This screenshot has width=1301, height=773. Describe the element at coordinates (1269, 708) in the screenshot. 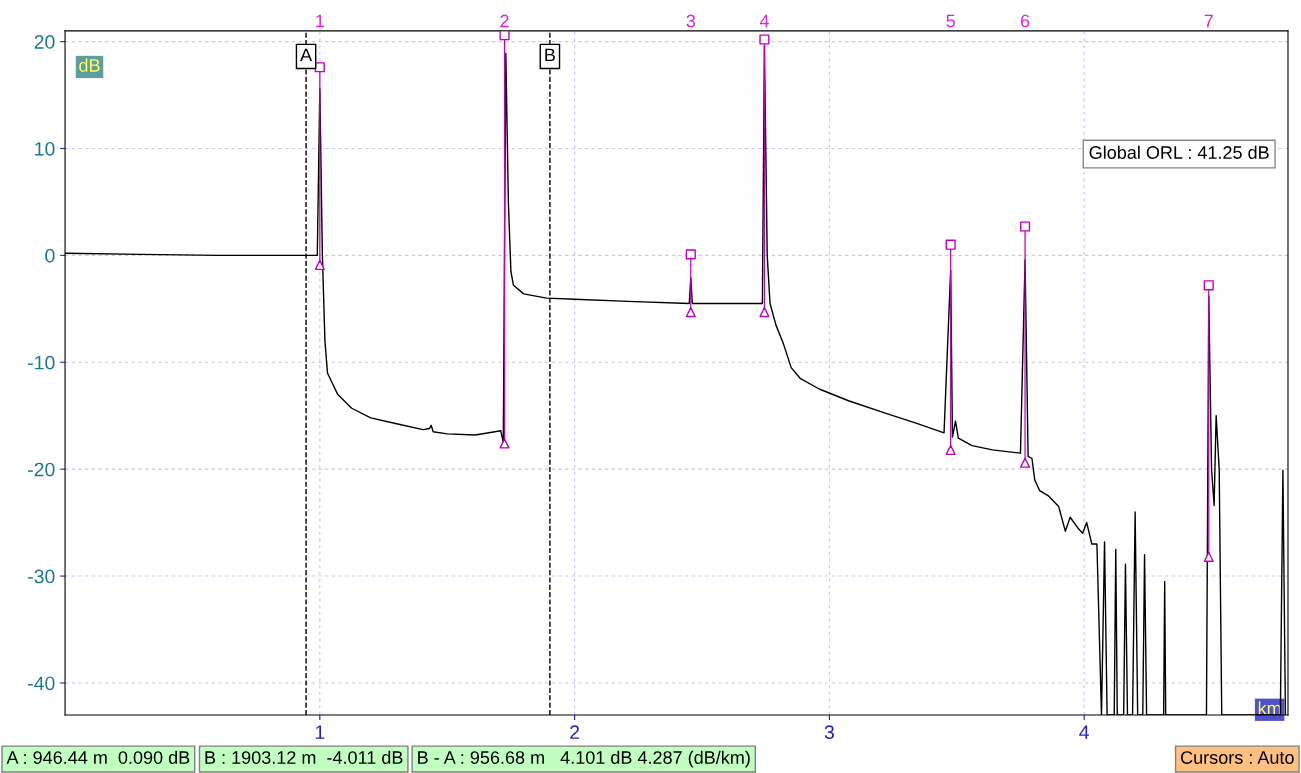

I see `x-axis-title: km` at that location.